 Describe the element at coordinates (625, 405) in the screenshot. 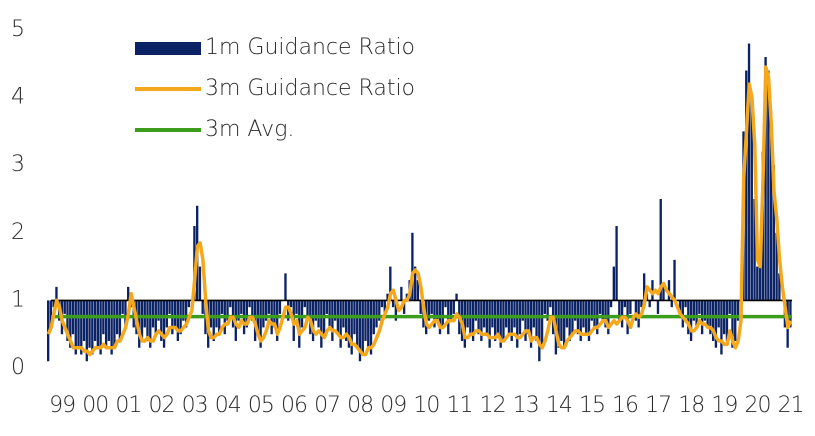

I see `x-tick-label: 16` at that location.